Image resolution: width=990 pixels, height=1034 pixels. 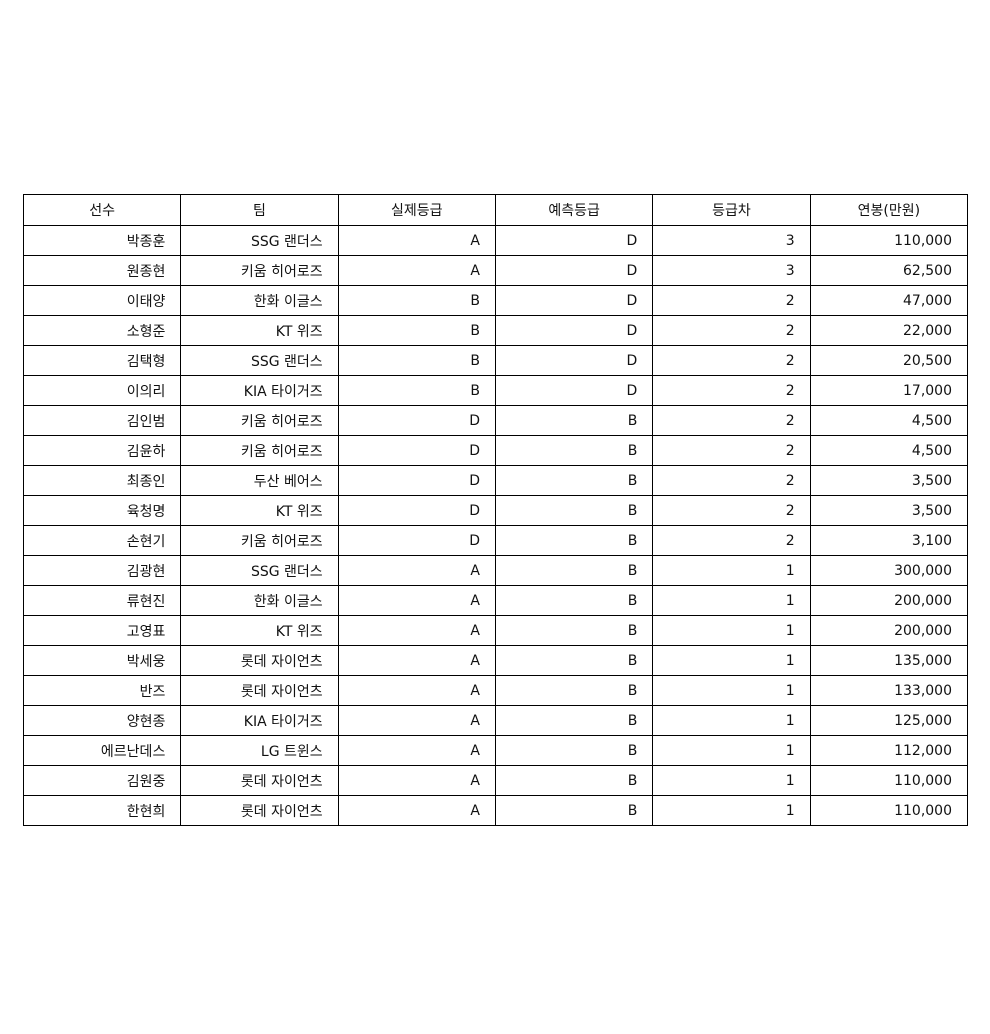 I want to click on table-row: 최종인 두산 베어스 D B 2 3,500, so click(x=495, y=480).